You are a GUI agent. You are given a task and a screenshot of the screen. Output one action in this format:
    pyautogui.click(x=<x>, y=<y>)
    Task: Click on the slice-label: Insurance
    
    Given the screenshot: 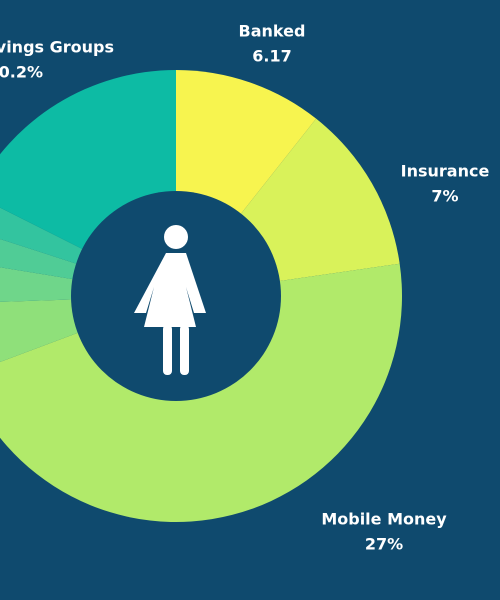 What is the action you would take?
    pyautogui.click(x=445, y=171)
    